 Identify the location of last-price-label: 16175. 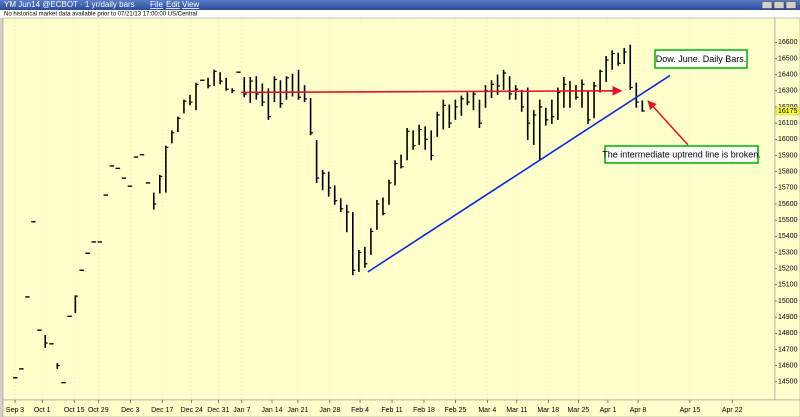
(788, 111).